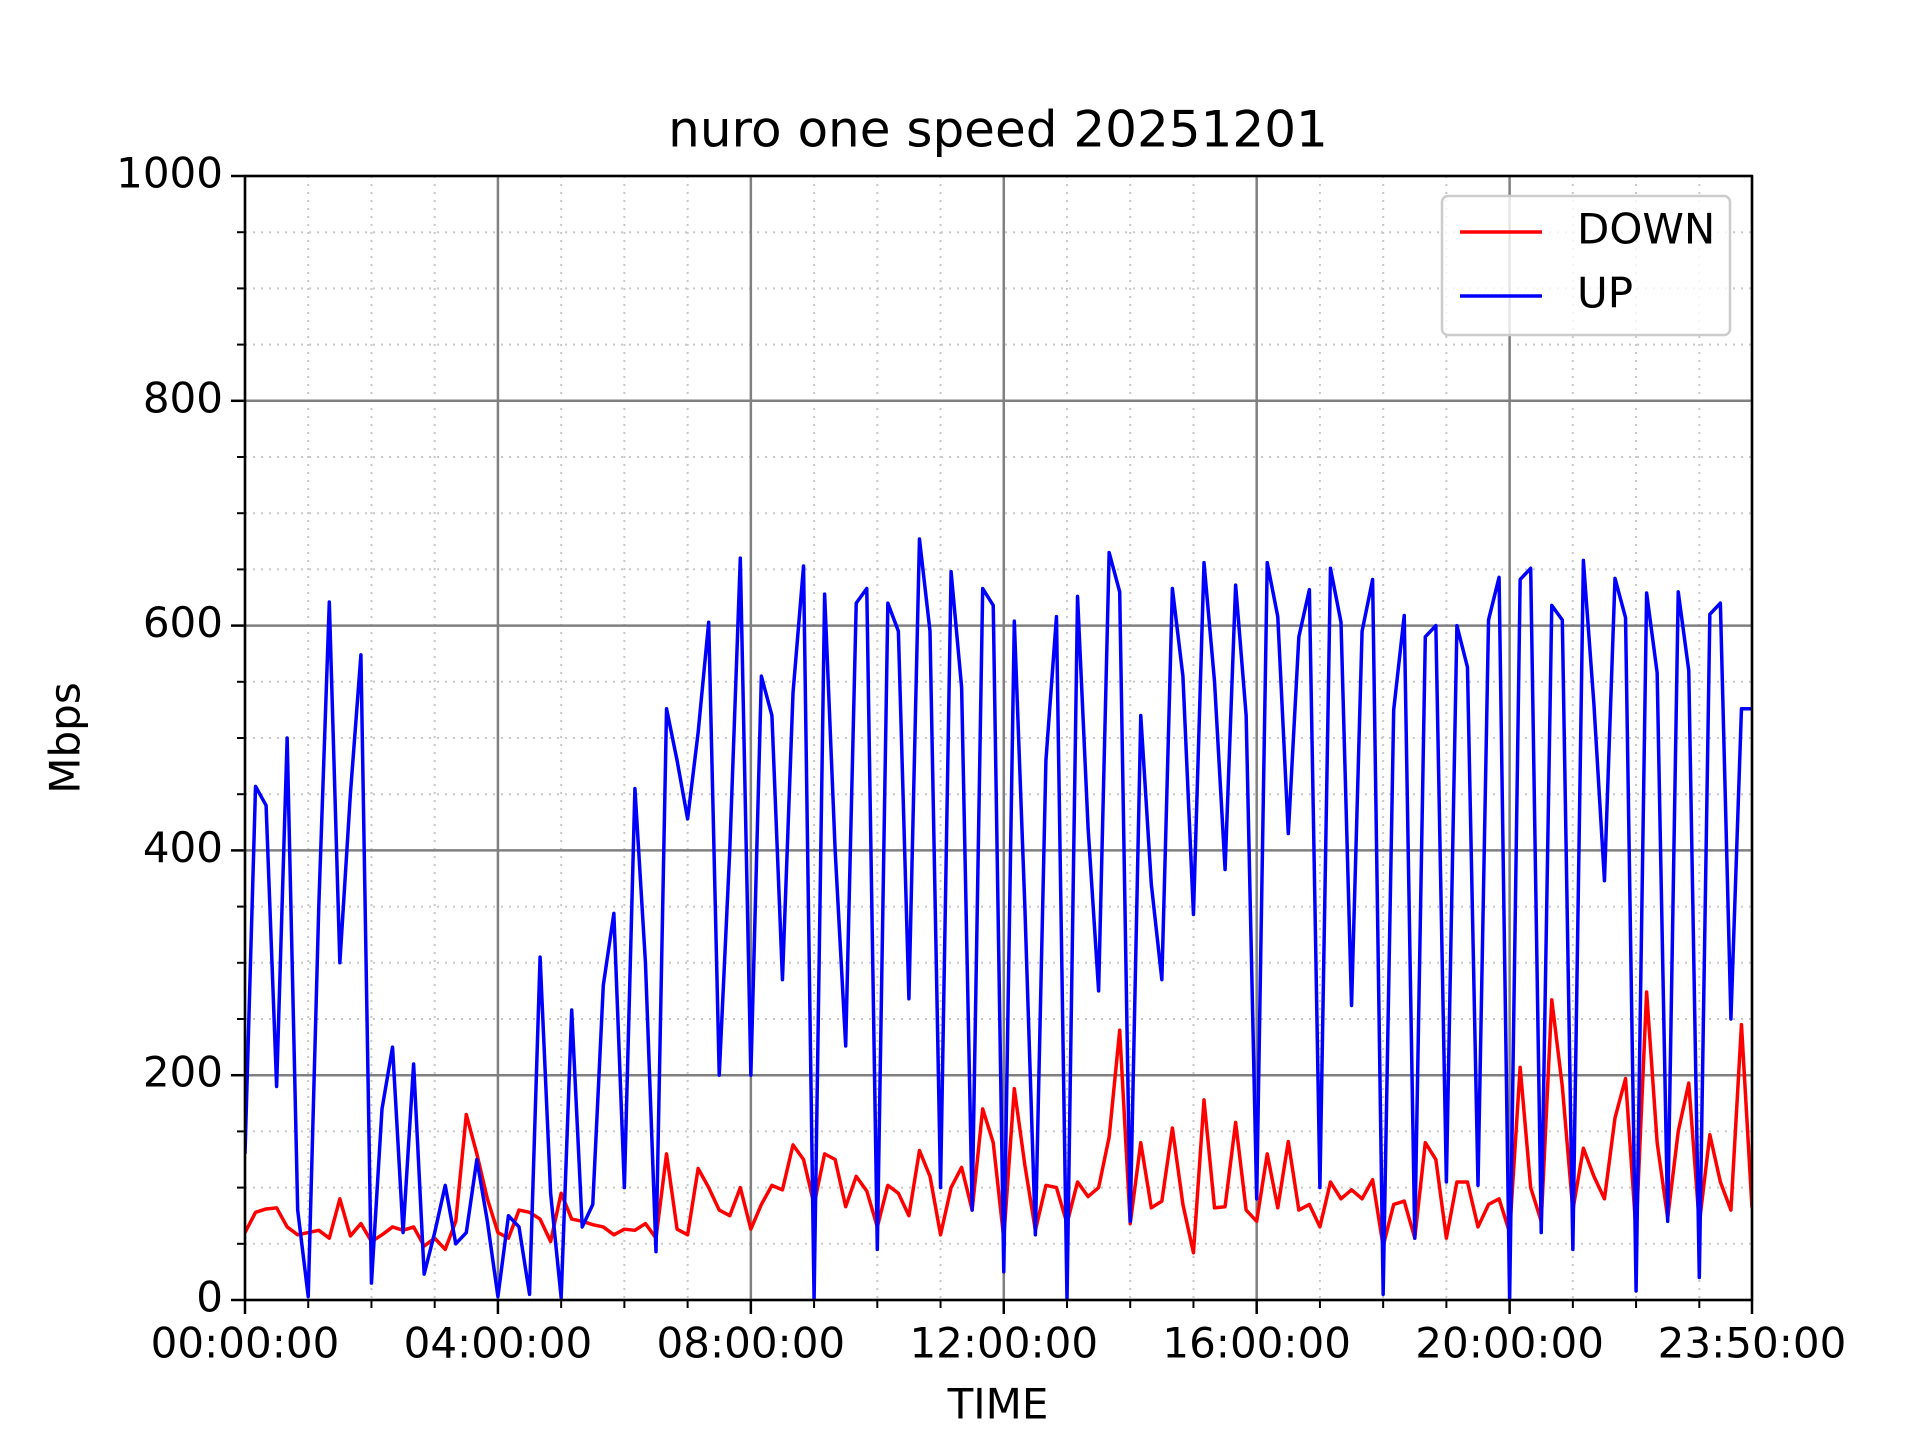  Describe the element at coordinates (498, 1343) in the screenshot. I see `x-tick-label: 04:00:00` at that location.